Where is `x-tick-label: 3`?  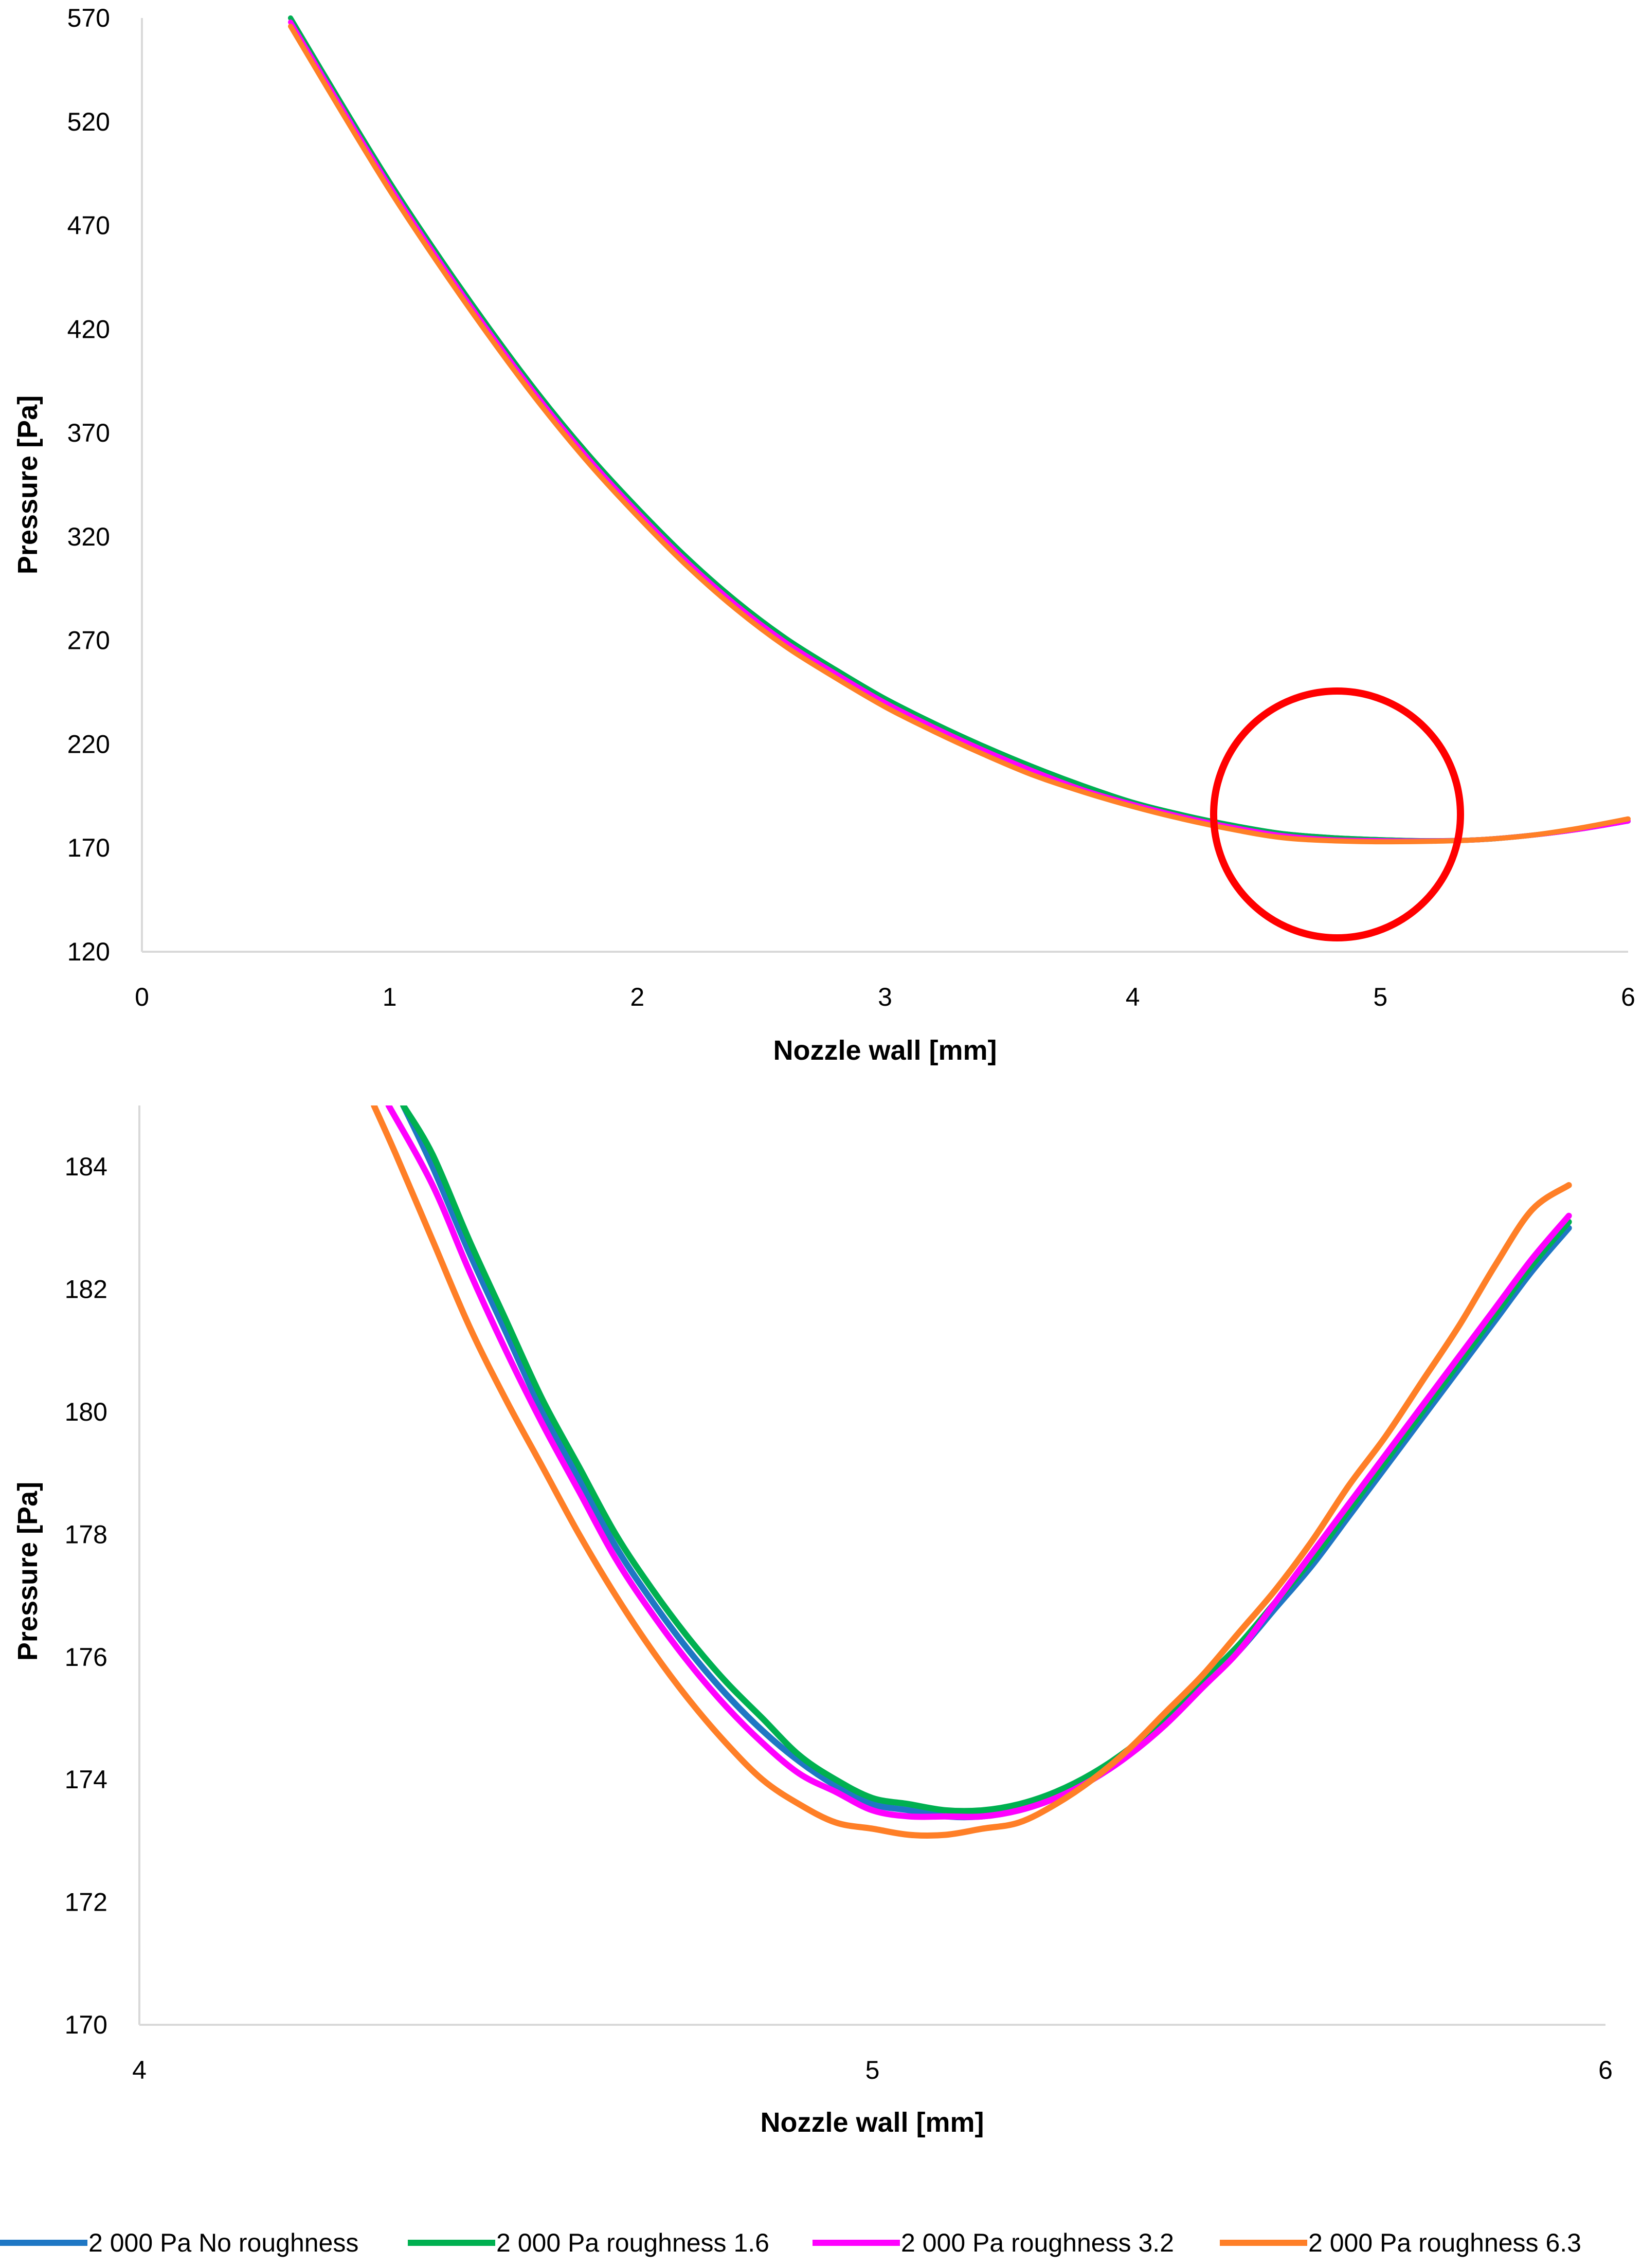 x-tick-label: 3 is located at coordinates (885, 997).